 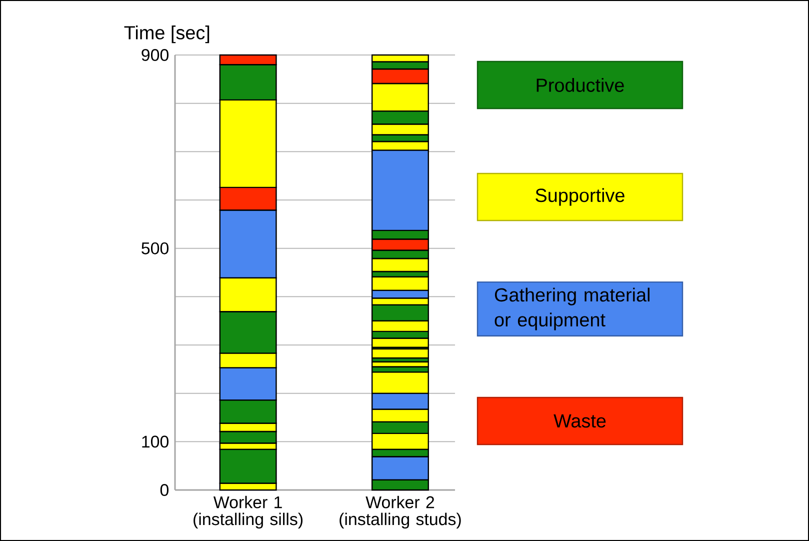 I want to click on x-tick-label: Worker 2 (installing studs), so click(x=400, y=512).